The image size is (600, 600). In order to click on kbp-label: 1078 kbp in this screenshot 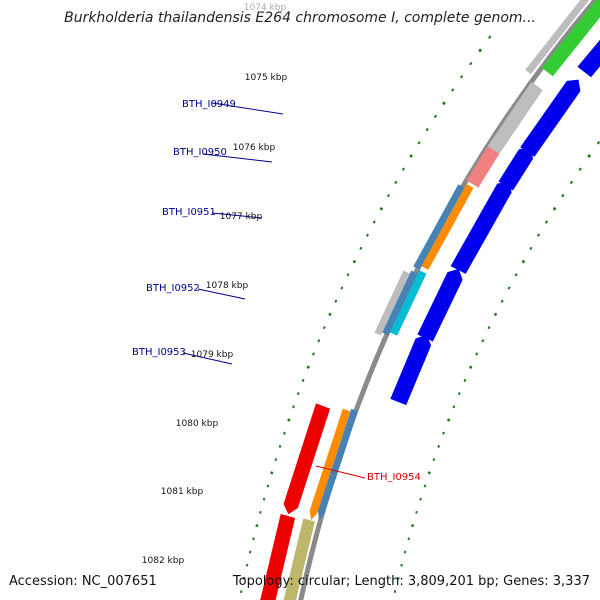, I will do `click(227, 286)`.